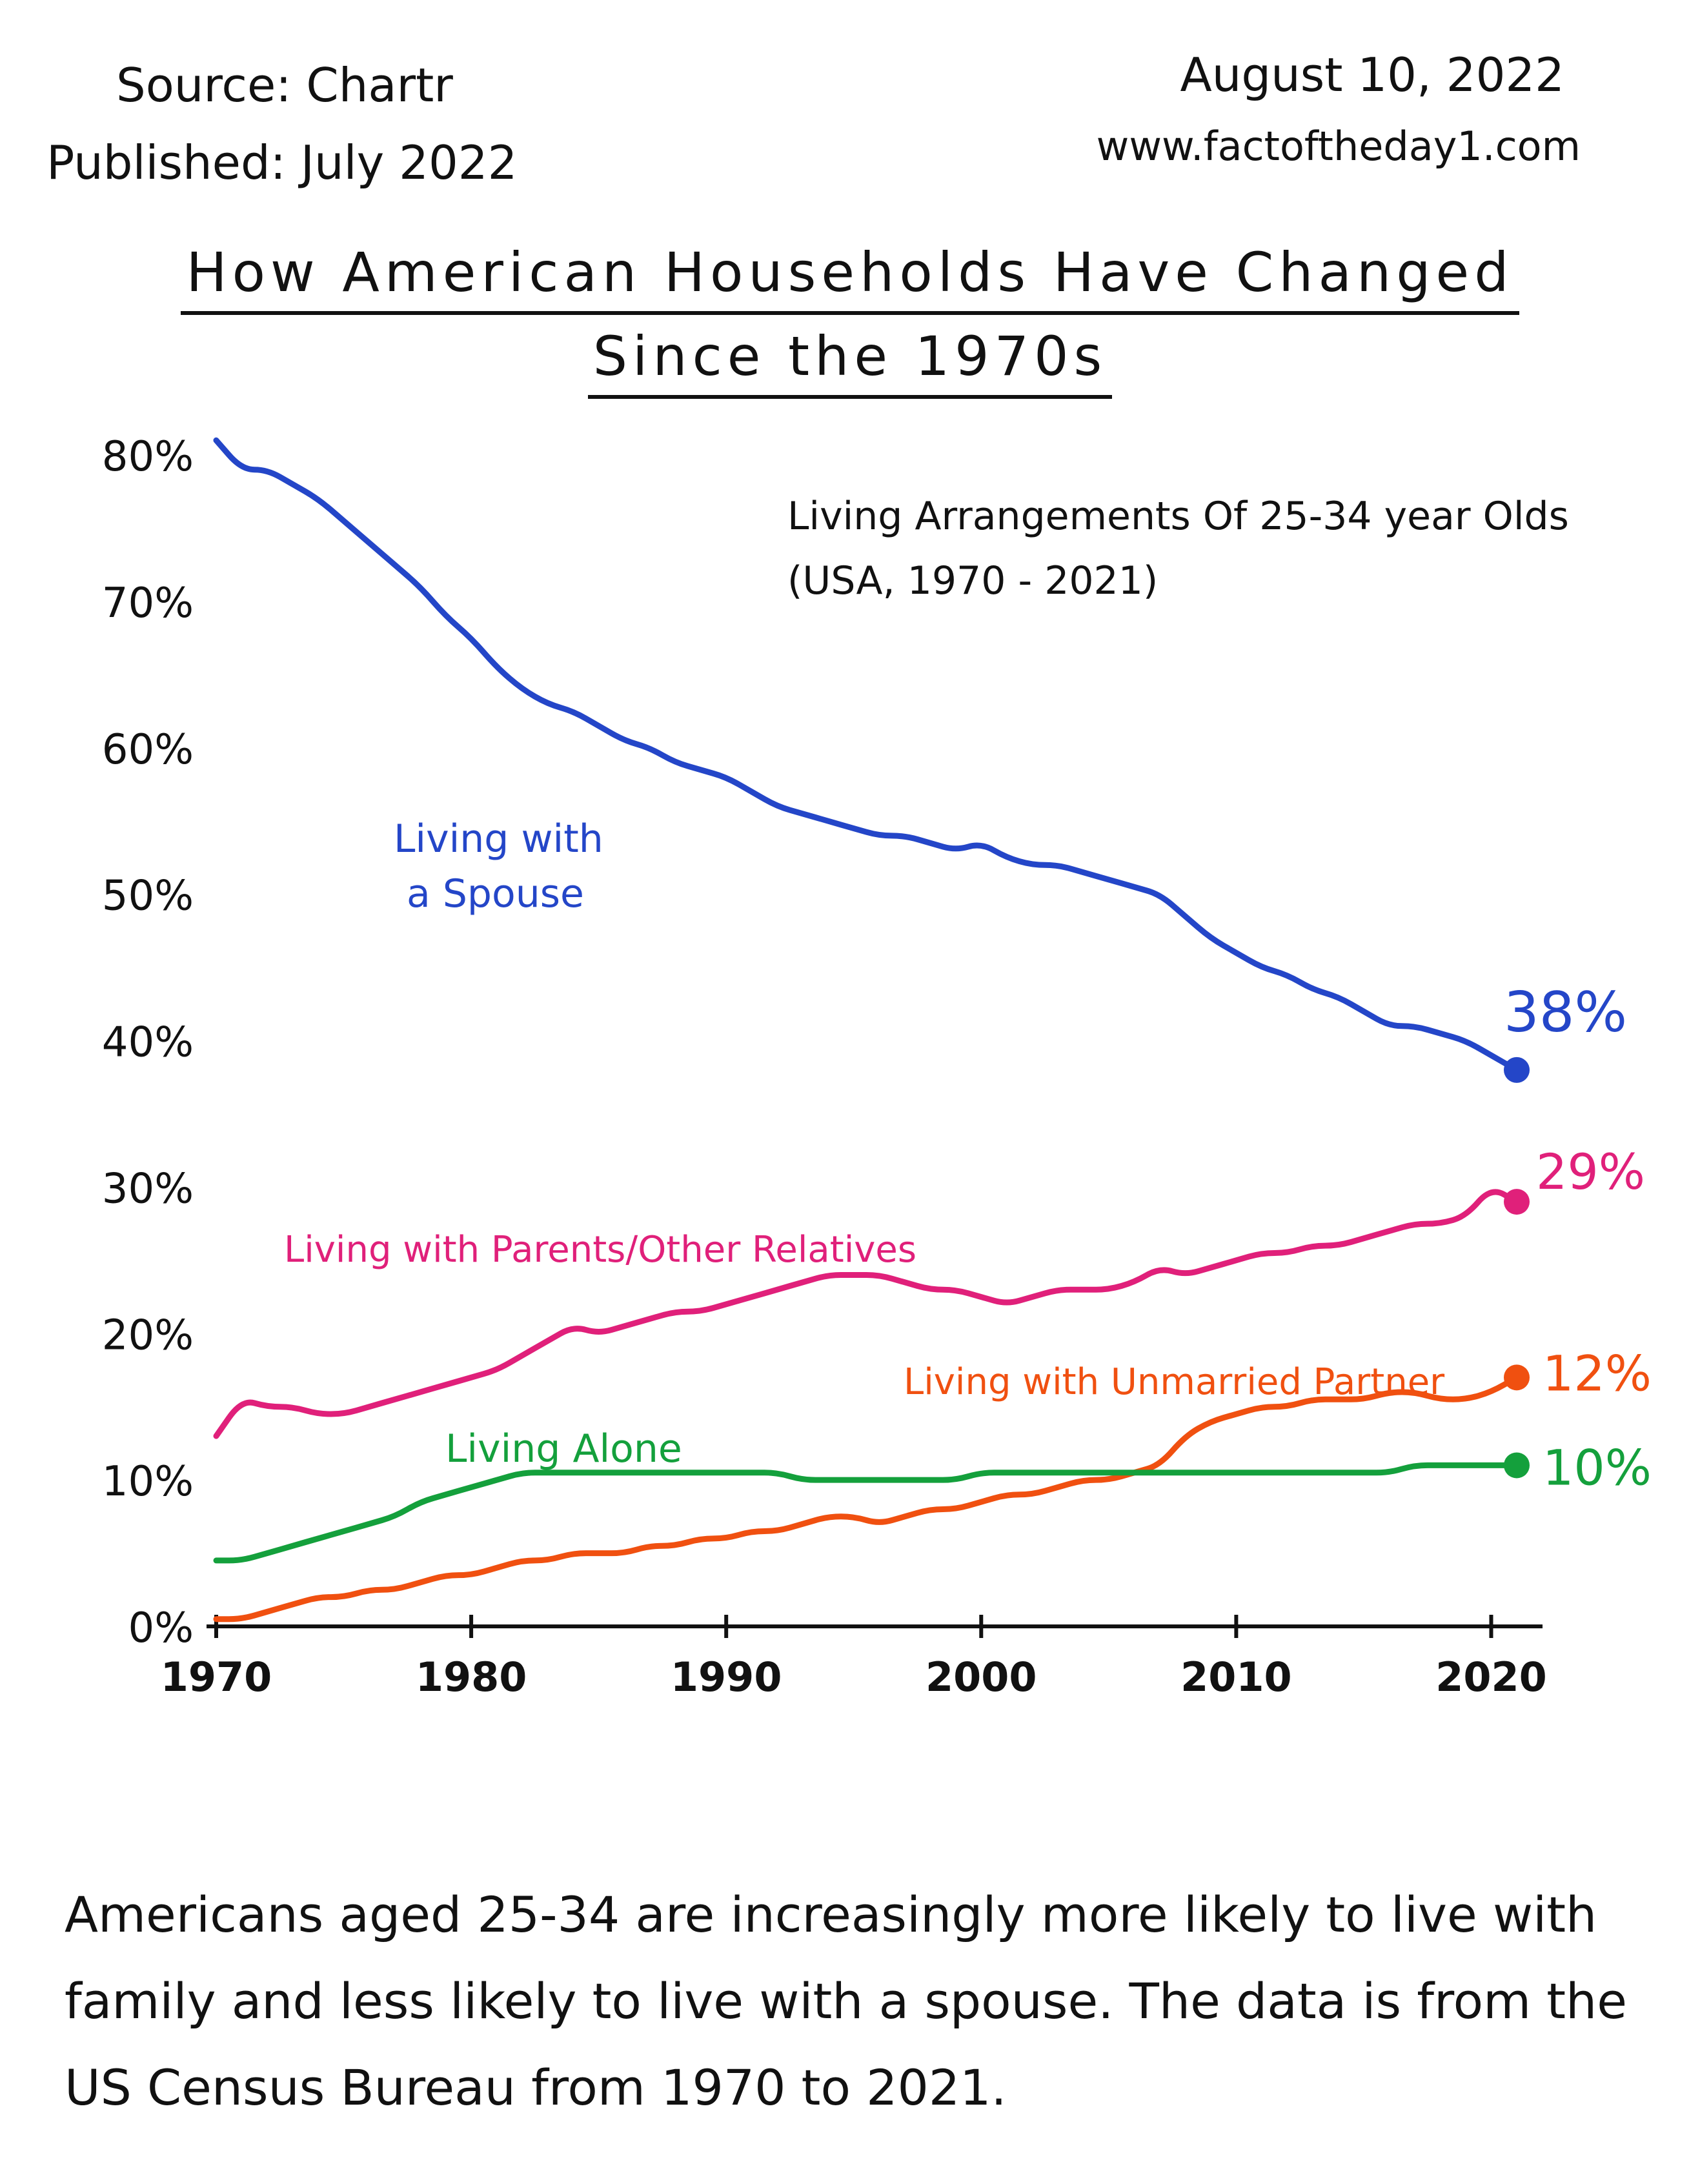  I want to click on x-tick-label-2010: 2010, so click(1236, 1677).